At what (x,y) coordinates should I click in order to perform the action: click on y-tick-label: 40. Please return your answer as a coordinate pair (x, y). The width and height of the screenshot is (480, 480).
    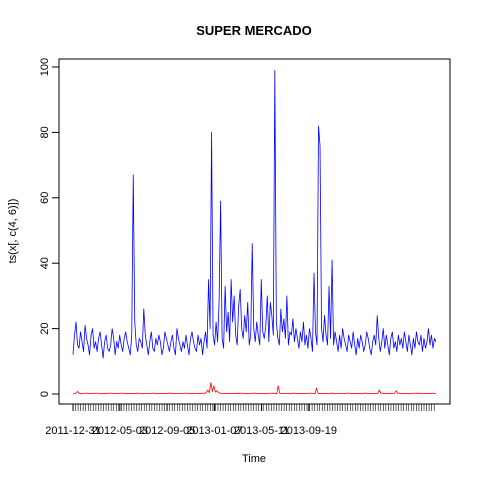
    Looking at the image, I should click on (45, 263).